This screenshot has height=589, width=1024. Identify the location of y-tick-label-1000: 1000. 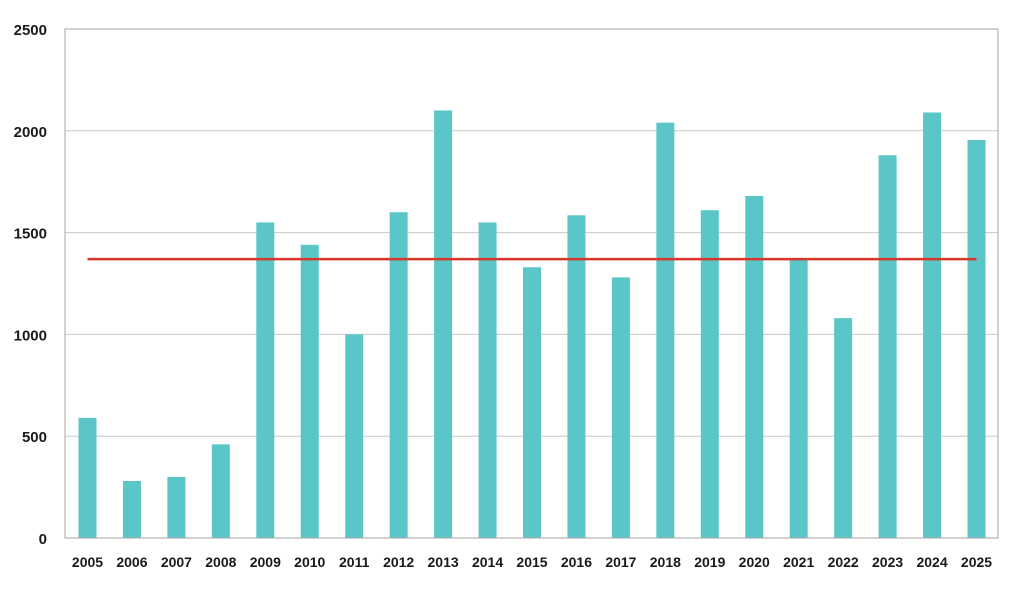
(30, 335).